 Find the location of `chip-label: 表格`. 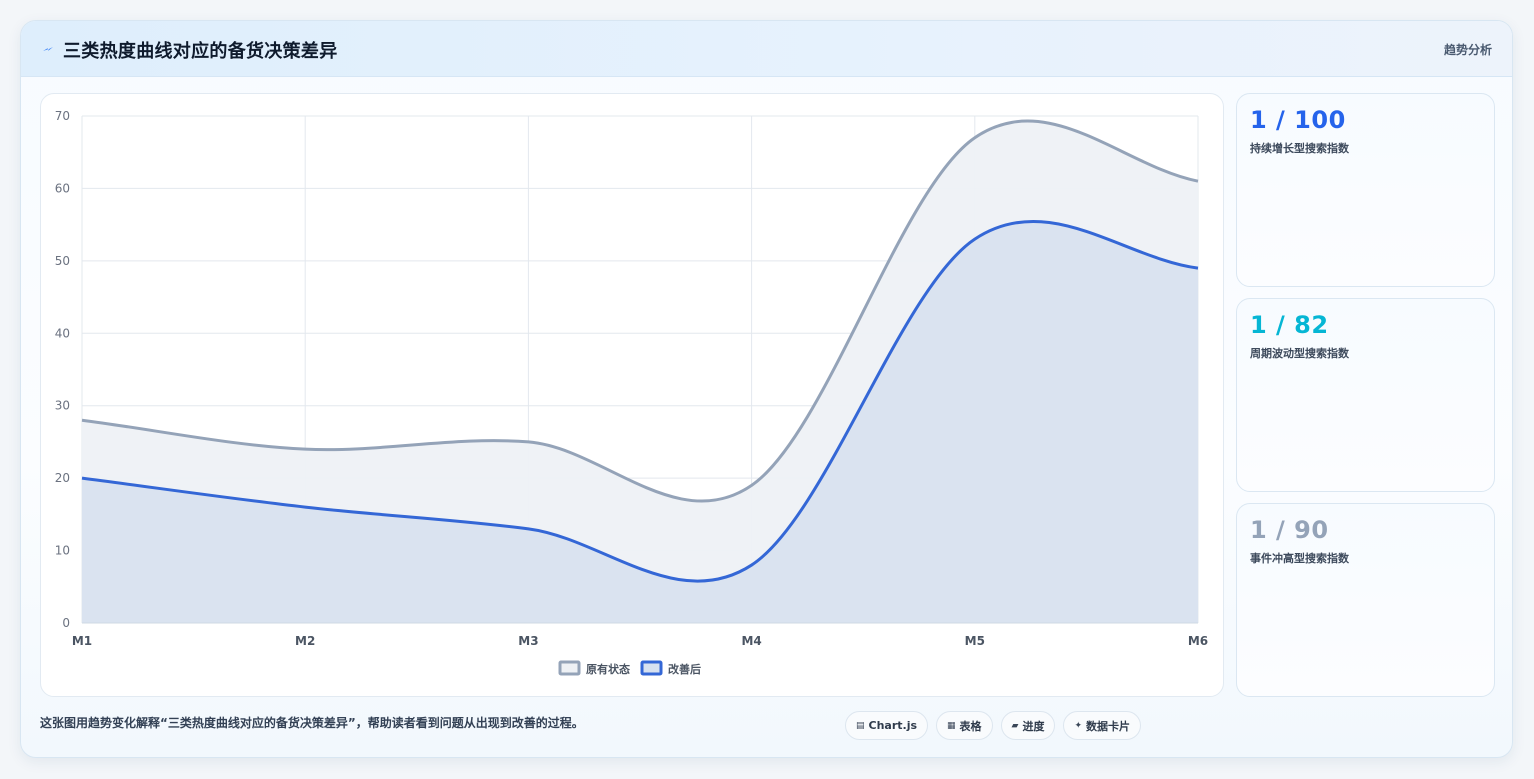

chip-label: 表格 is located at coordinates (970, 726).